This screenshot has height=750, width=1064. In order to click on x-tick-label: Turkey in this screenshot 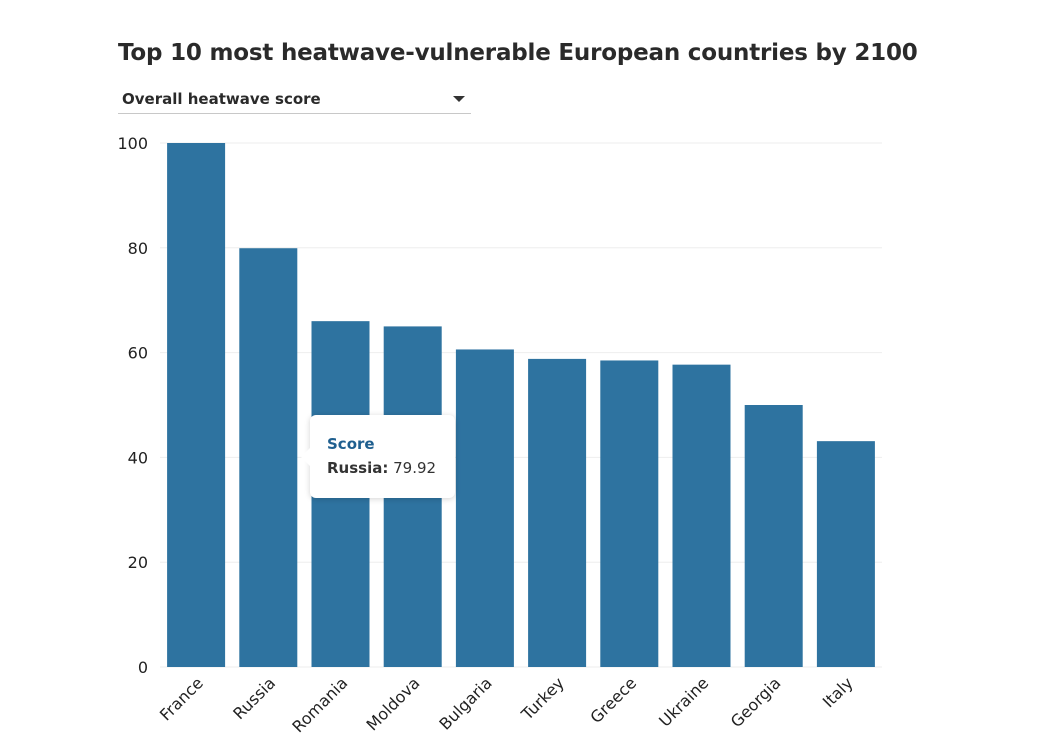, I will do `click(542, 698)`.